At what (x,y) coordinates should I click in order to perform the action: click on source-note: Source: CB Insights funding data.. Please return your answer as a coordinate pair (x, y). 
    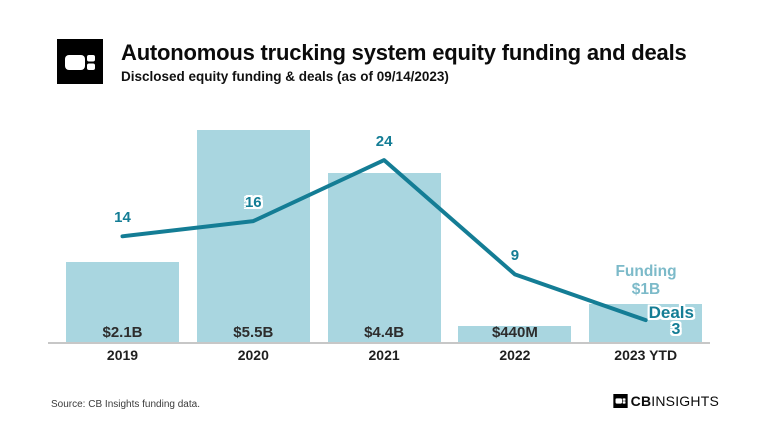
    Looking at the image, I should click on (125, 404).